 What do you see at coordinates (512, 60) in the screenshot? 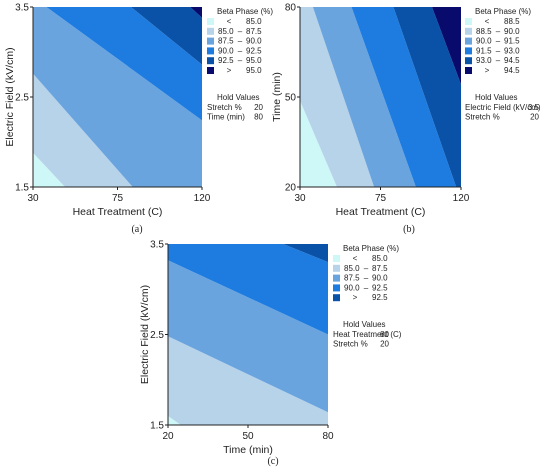
I see `legend-high: 94.5` at bounding box center [512, 60].